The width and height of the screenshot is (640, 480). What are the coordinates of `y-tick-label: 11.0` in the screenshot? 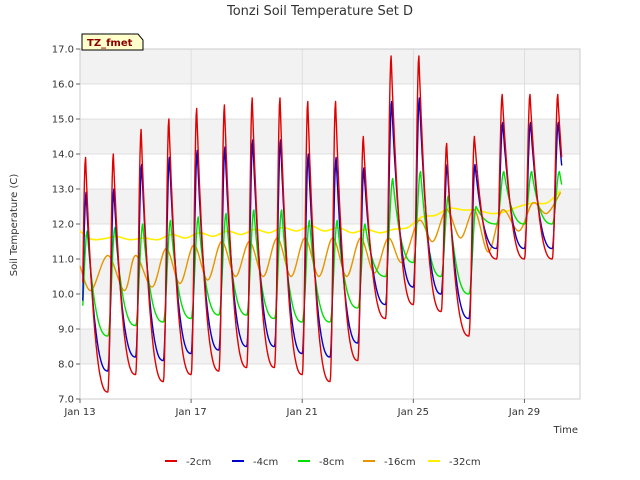 It's located at (63, 260).